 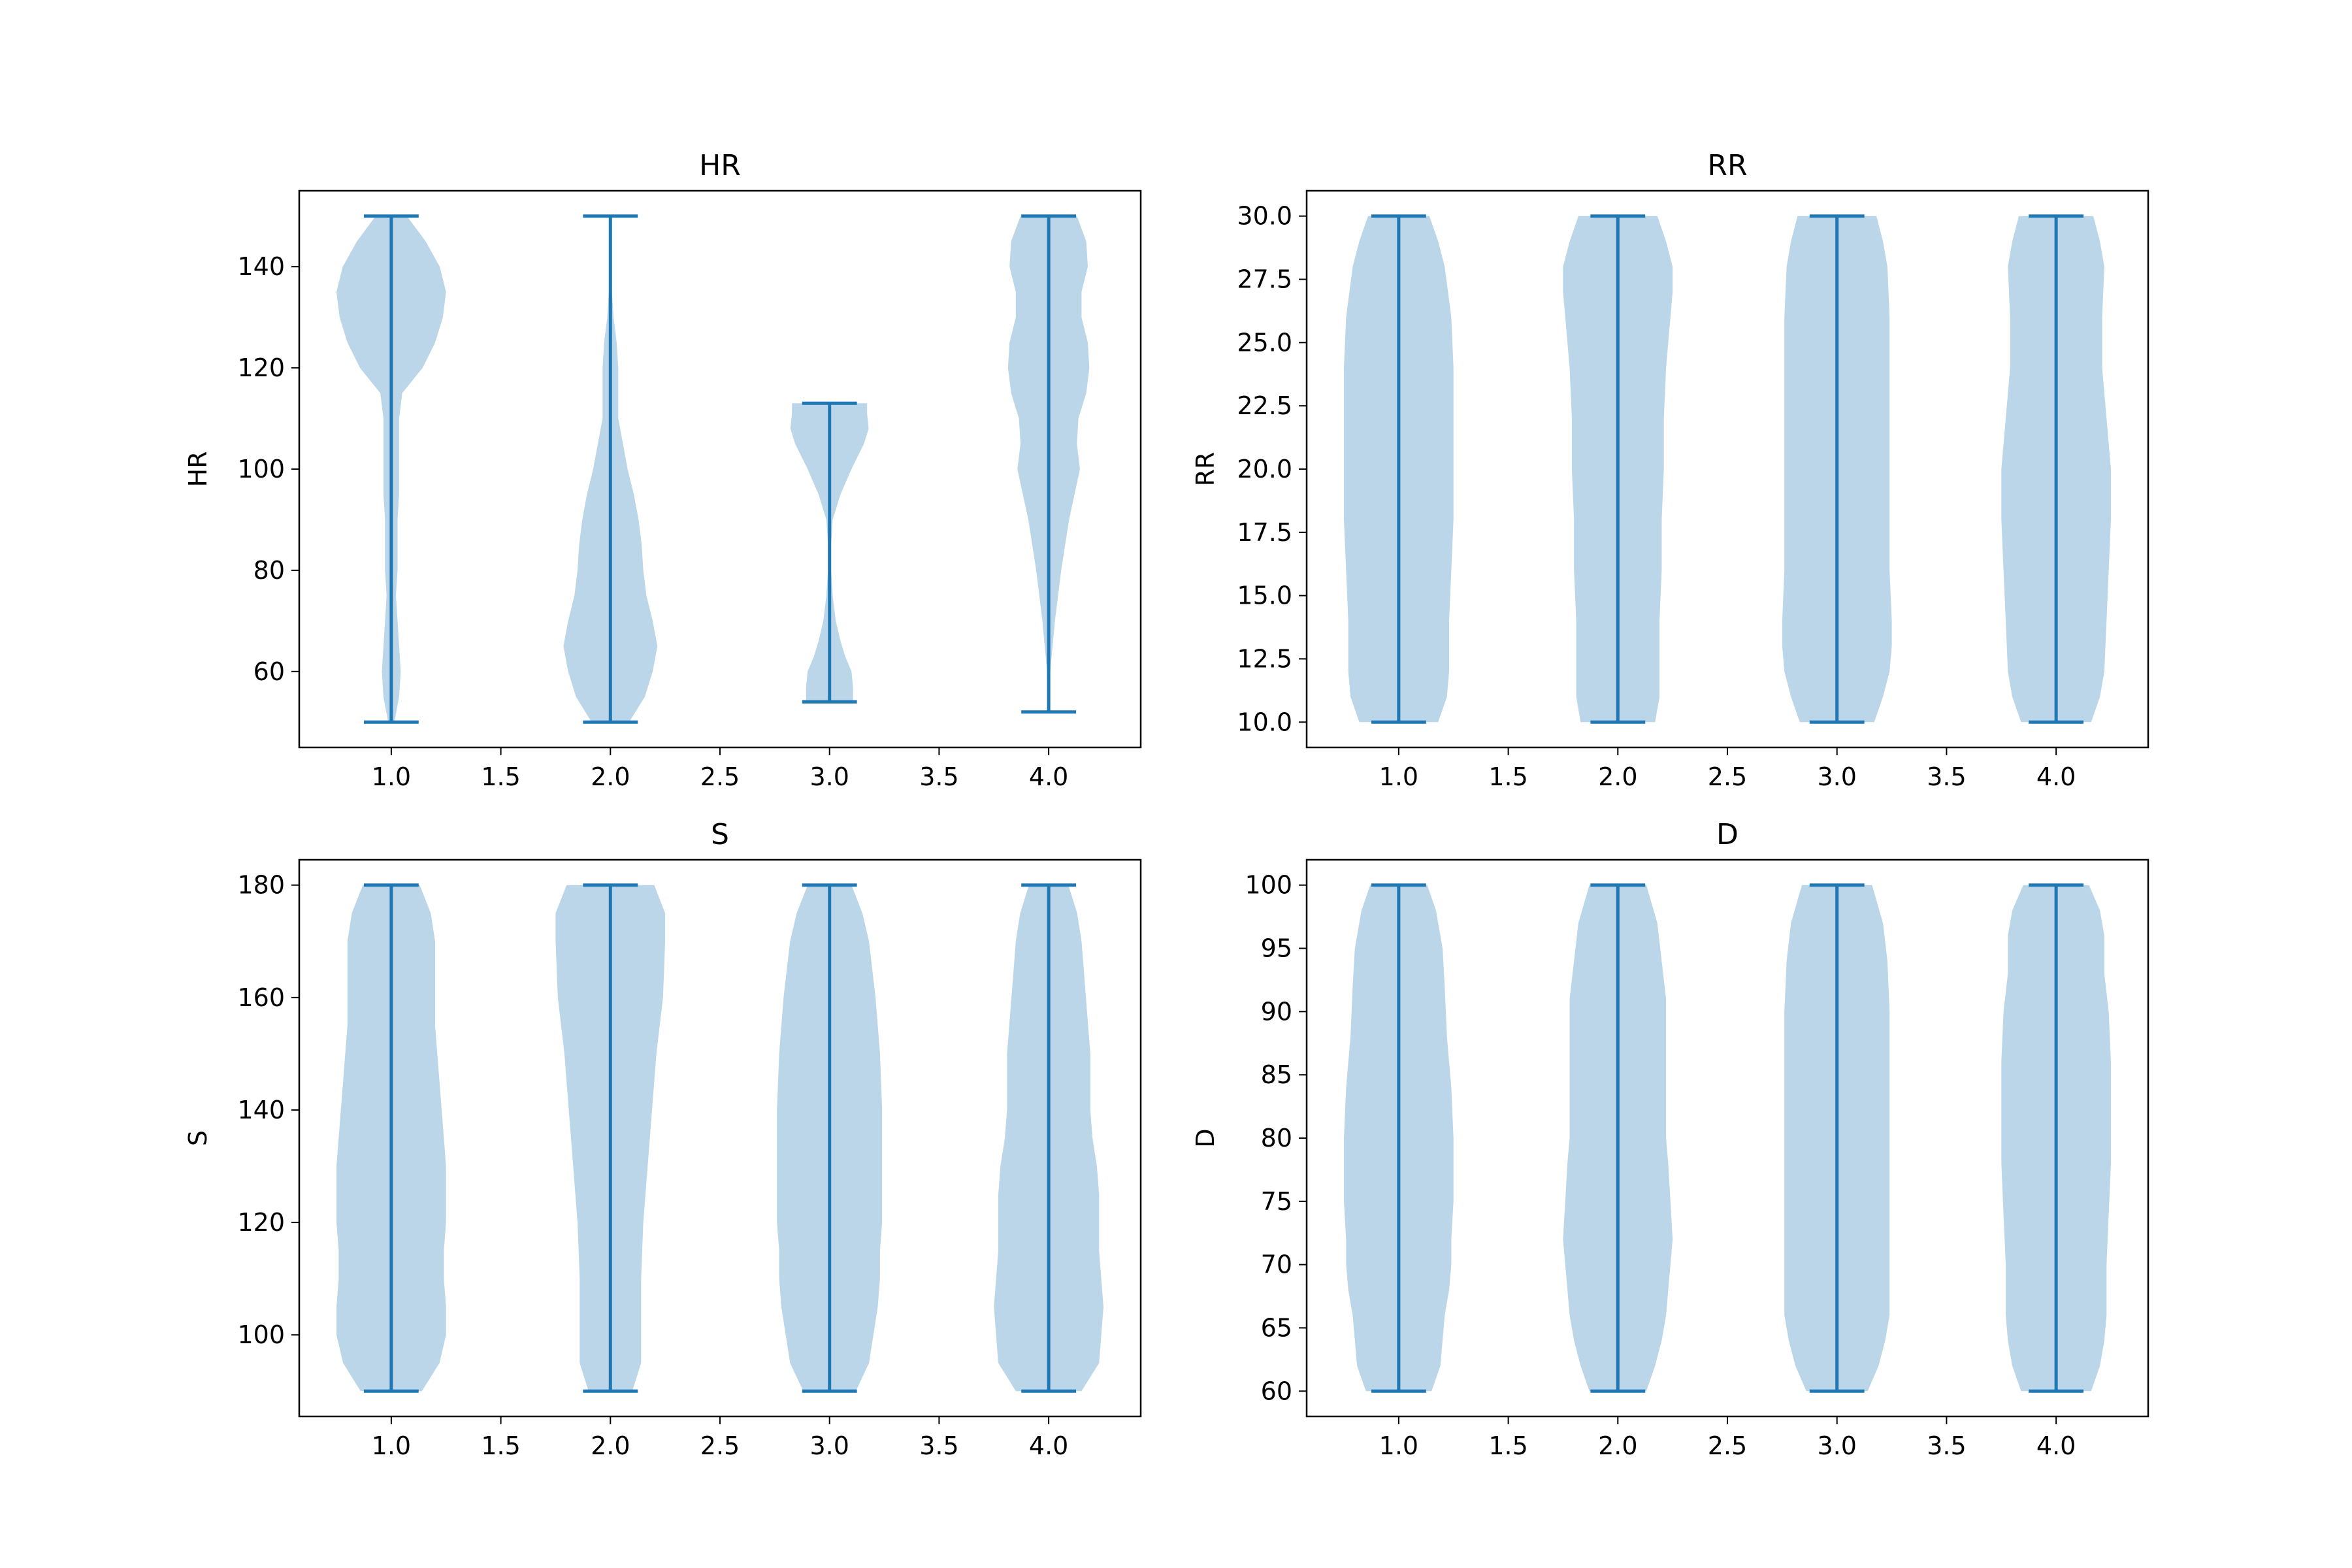 I want to click on subplot-title: S, so click(x=720, y=834).